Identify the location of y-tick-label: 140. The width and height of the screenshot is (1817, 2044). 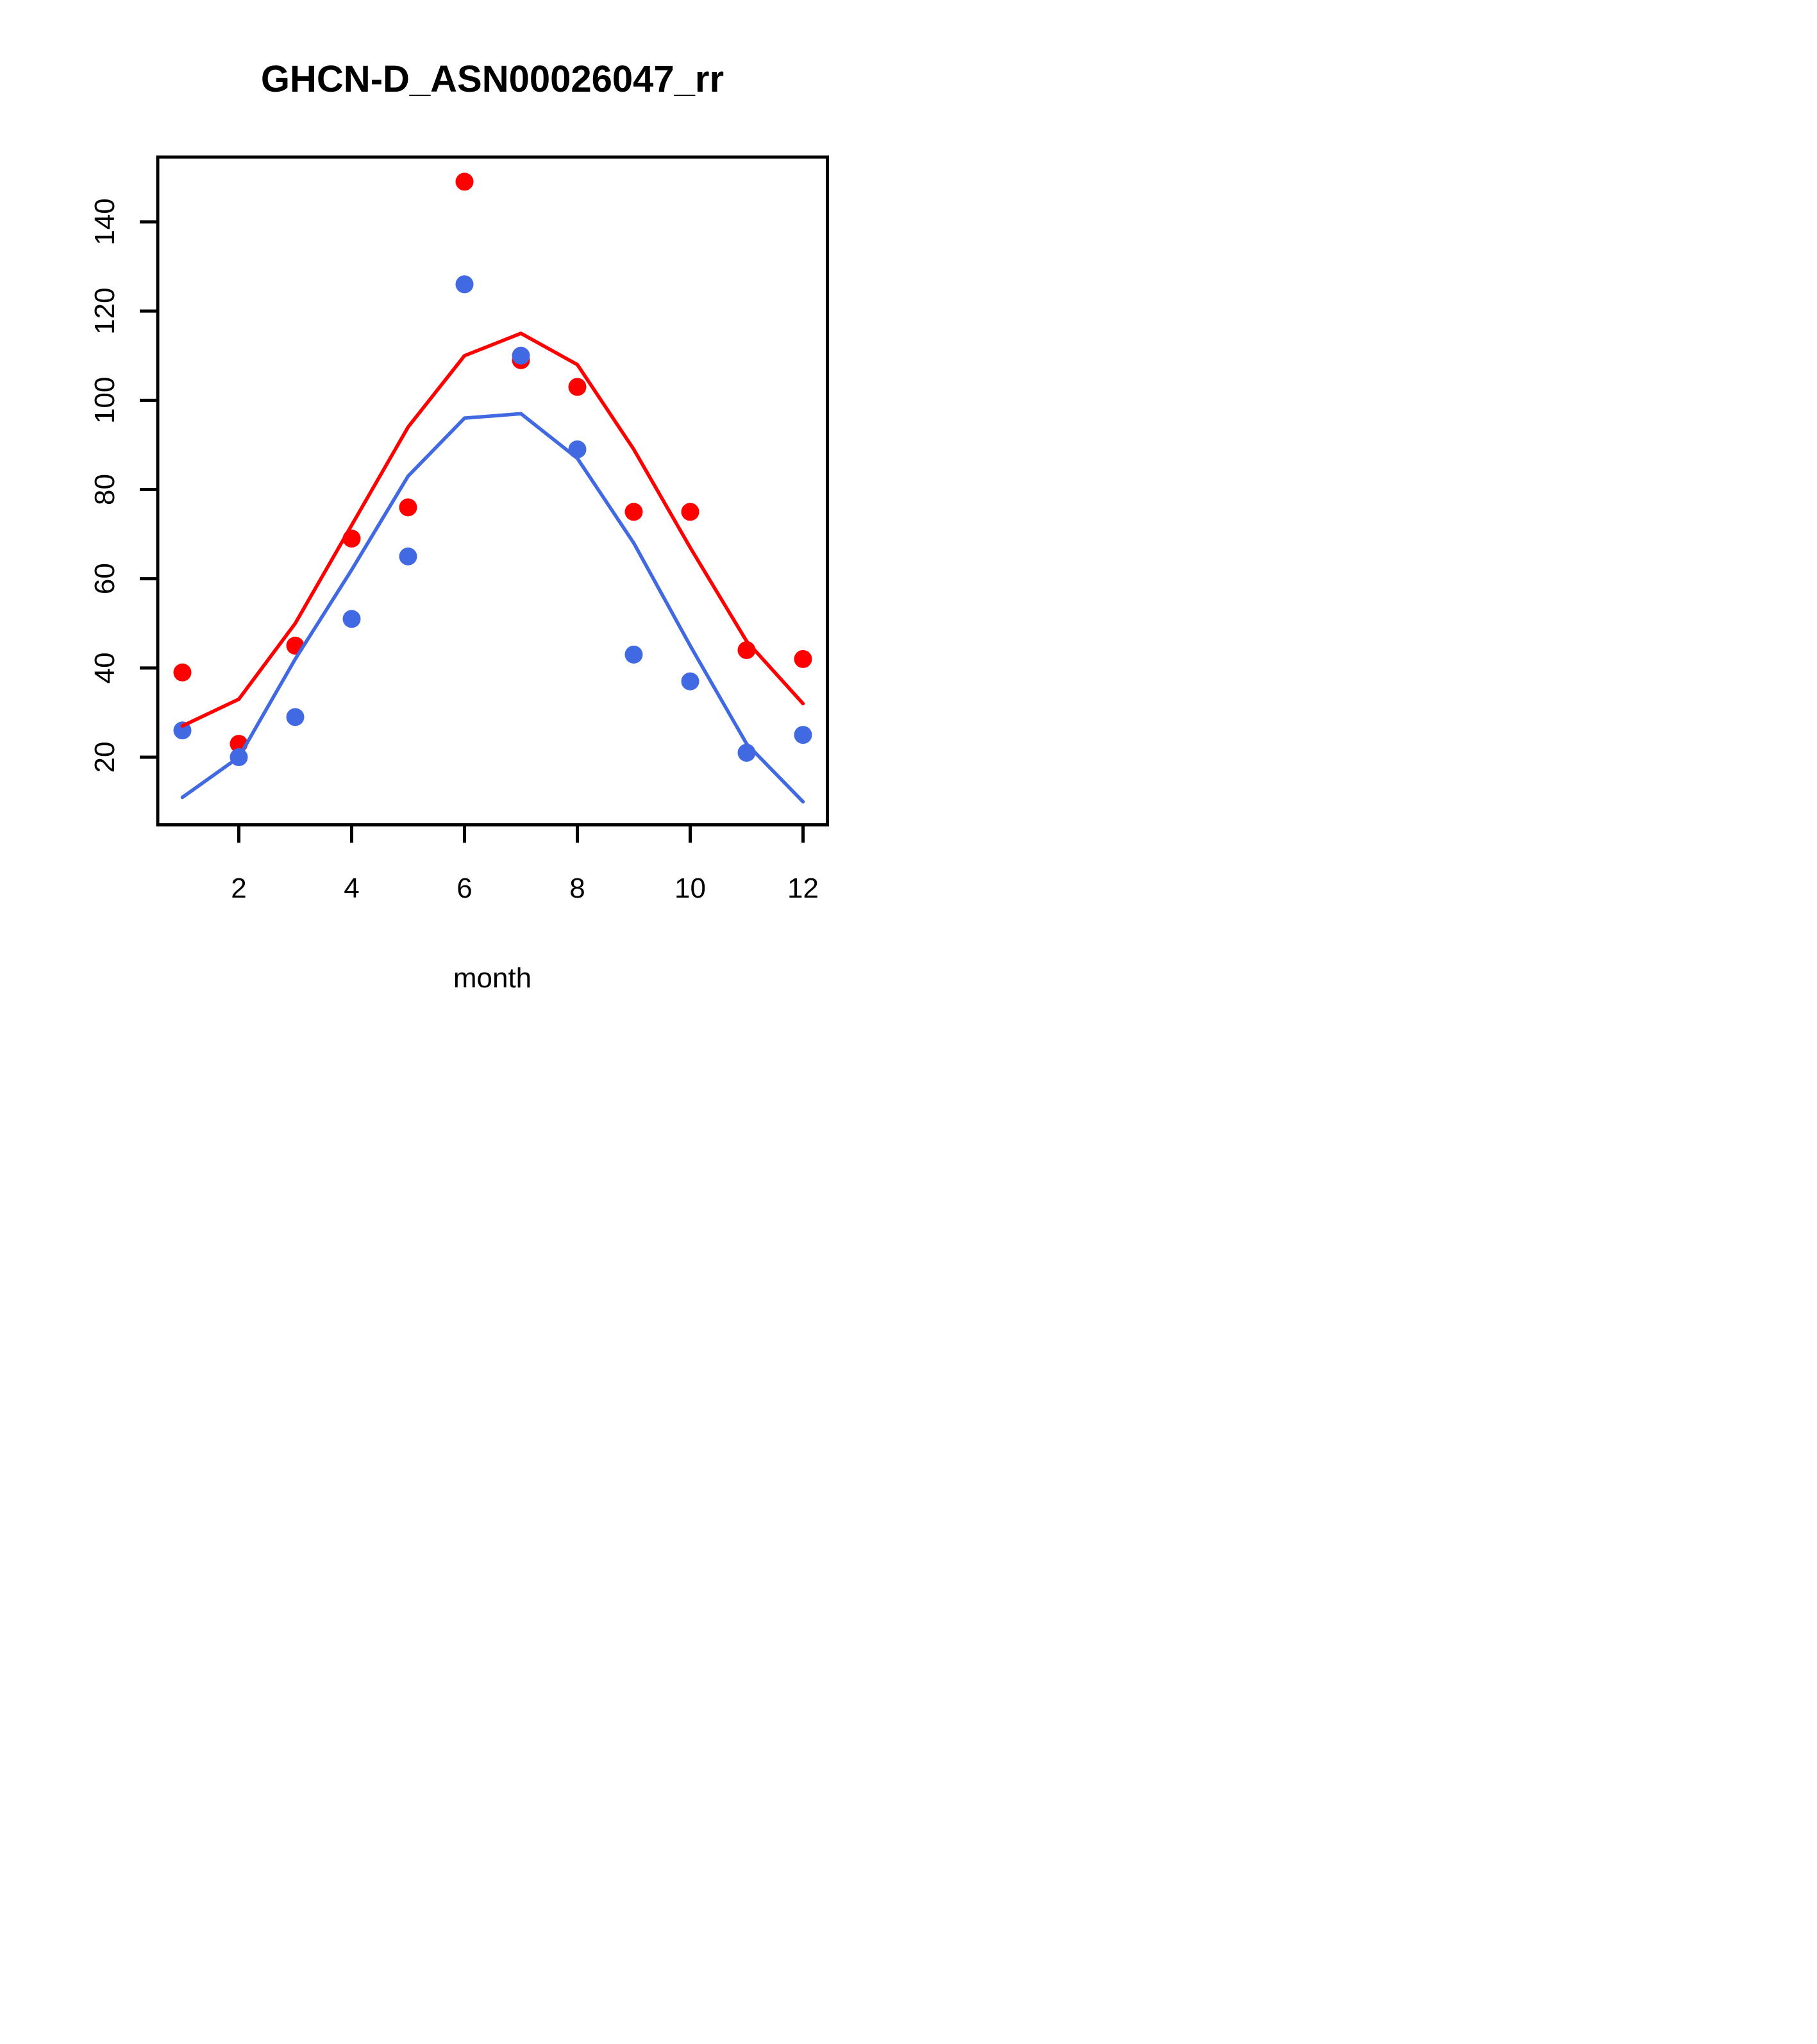
(105, 222).